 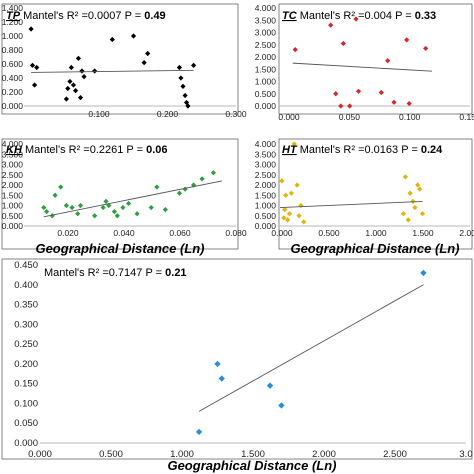 What do you see at coordinates (154, 16) in the screenshot?
I see `p-value: 0.49` at bounding box center [154, 16].